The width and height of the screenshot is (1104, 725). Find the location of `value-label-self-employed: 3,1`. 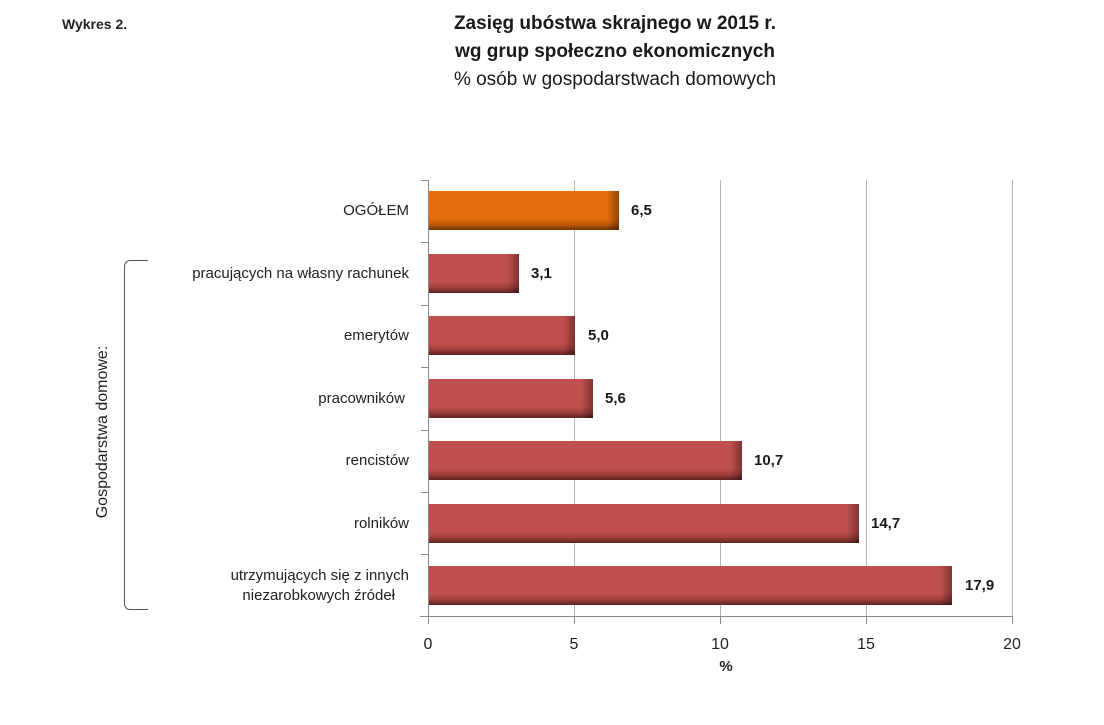

value-label-self-employed: 3,1 is located at coordinates (541, 273).